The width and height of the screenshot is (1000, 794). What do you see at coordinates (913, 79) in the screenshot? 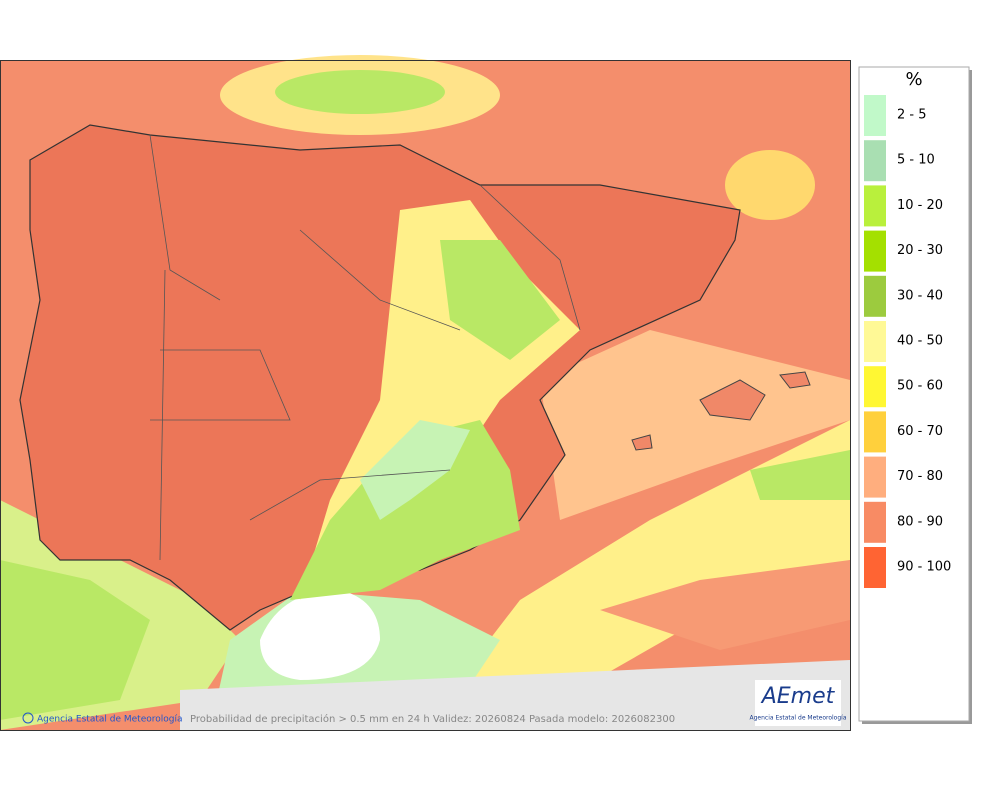
I see `legend-title: %` at bounding box center [913, 79].